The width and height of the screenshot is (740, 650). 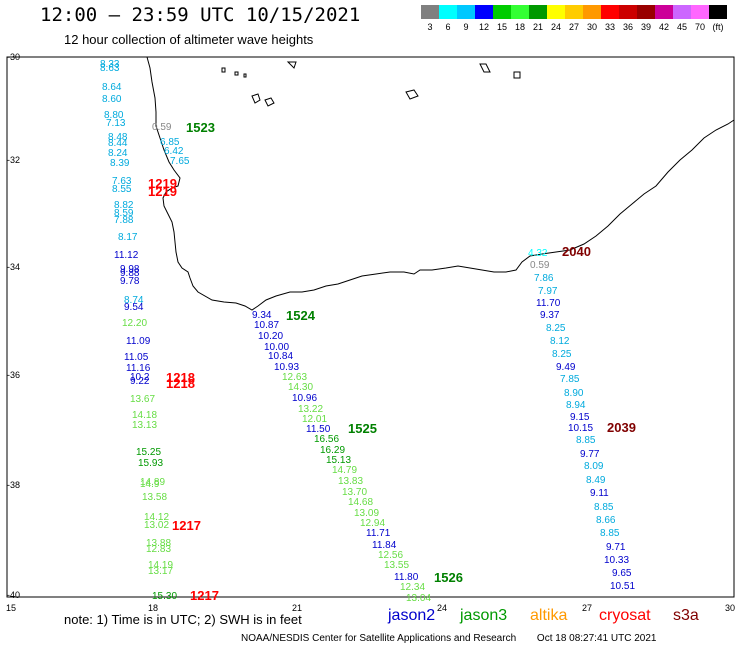 What do you see at coordinates (332, 450) in the screenshot?
I see `wave-reading: 16.29` at bounding box center [332, 450].